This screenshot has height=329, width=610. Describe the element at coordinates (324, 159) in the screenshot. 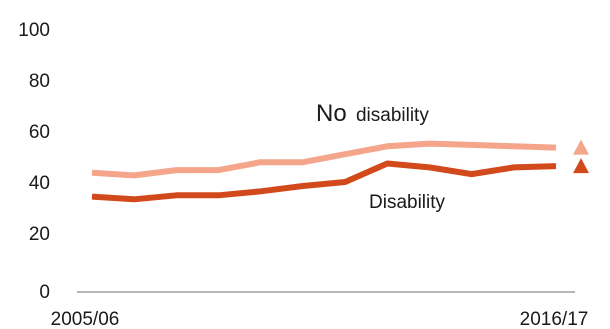

I see `series-line-no-disability` at that location.